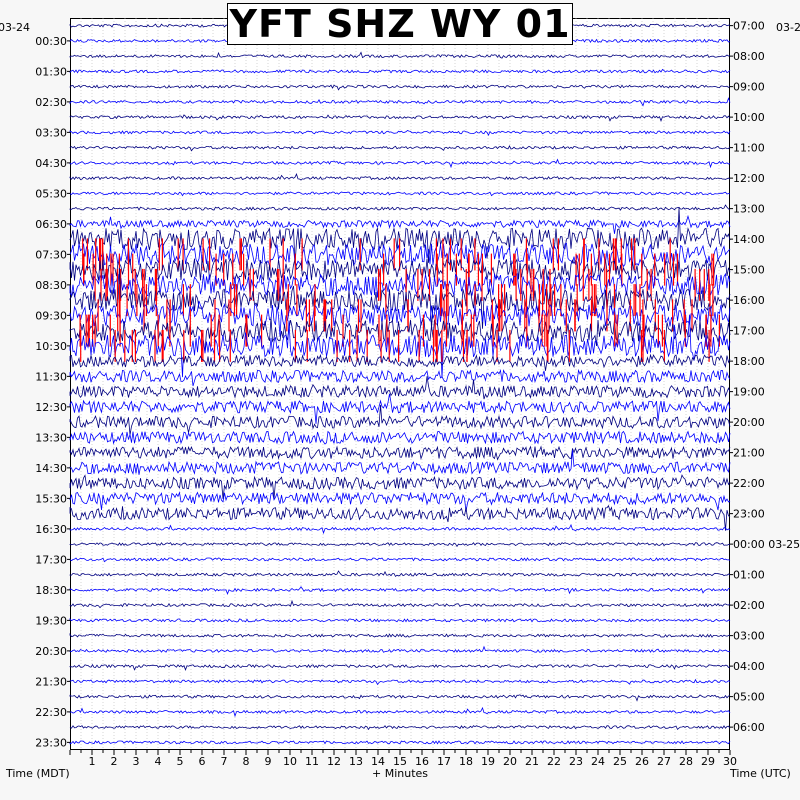  What do you see at coordinates (749, 178) in the screenshot?
I see `right-tick-label: 12:00` at bounding box center [749, 178].